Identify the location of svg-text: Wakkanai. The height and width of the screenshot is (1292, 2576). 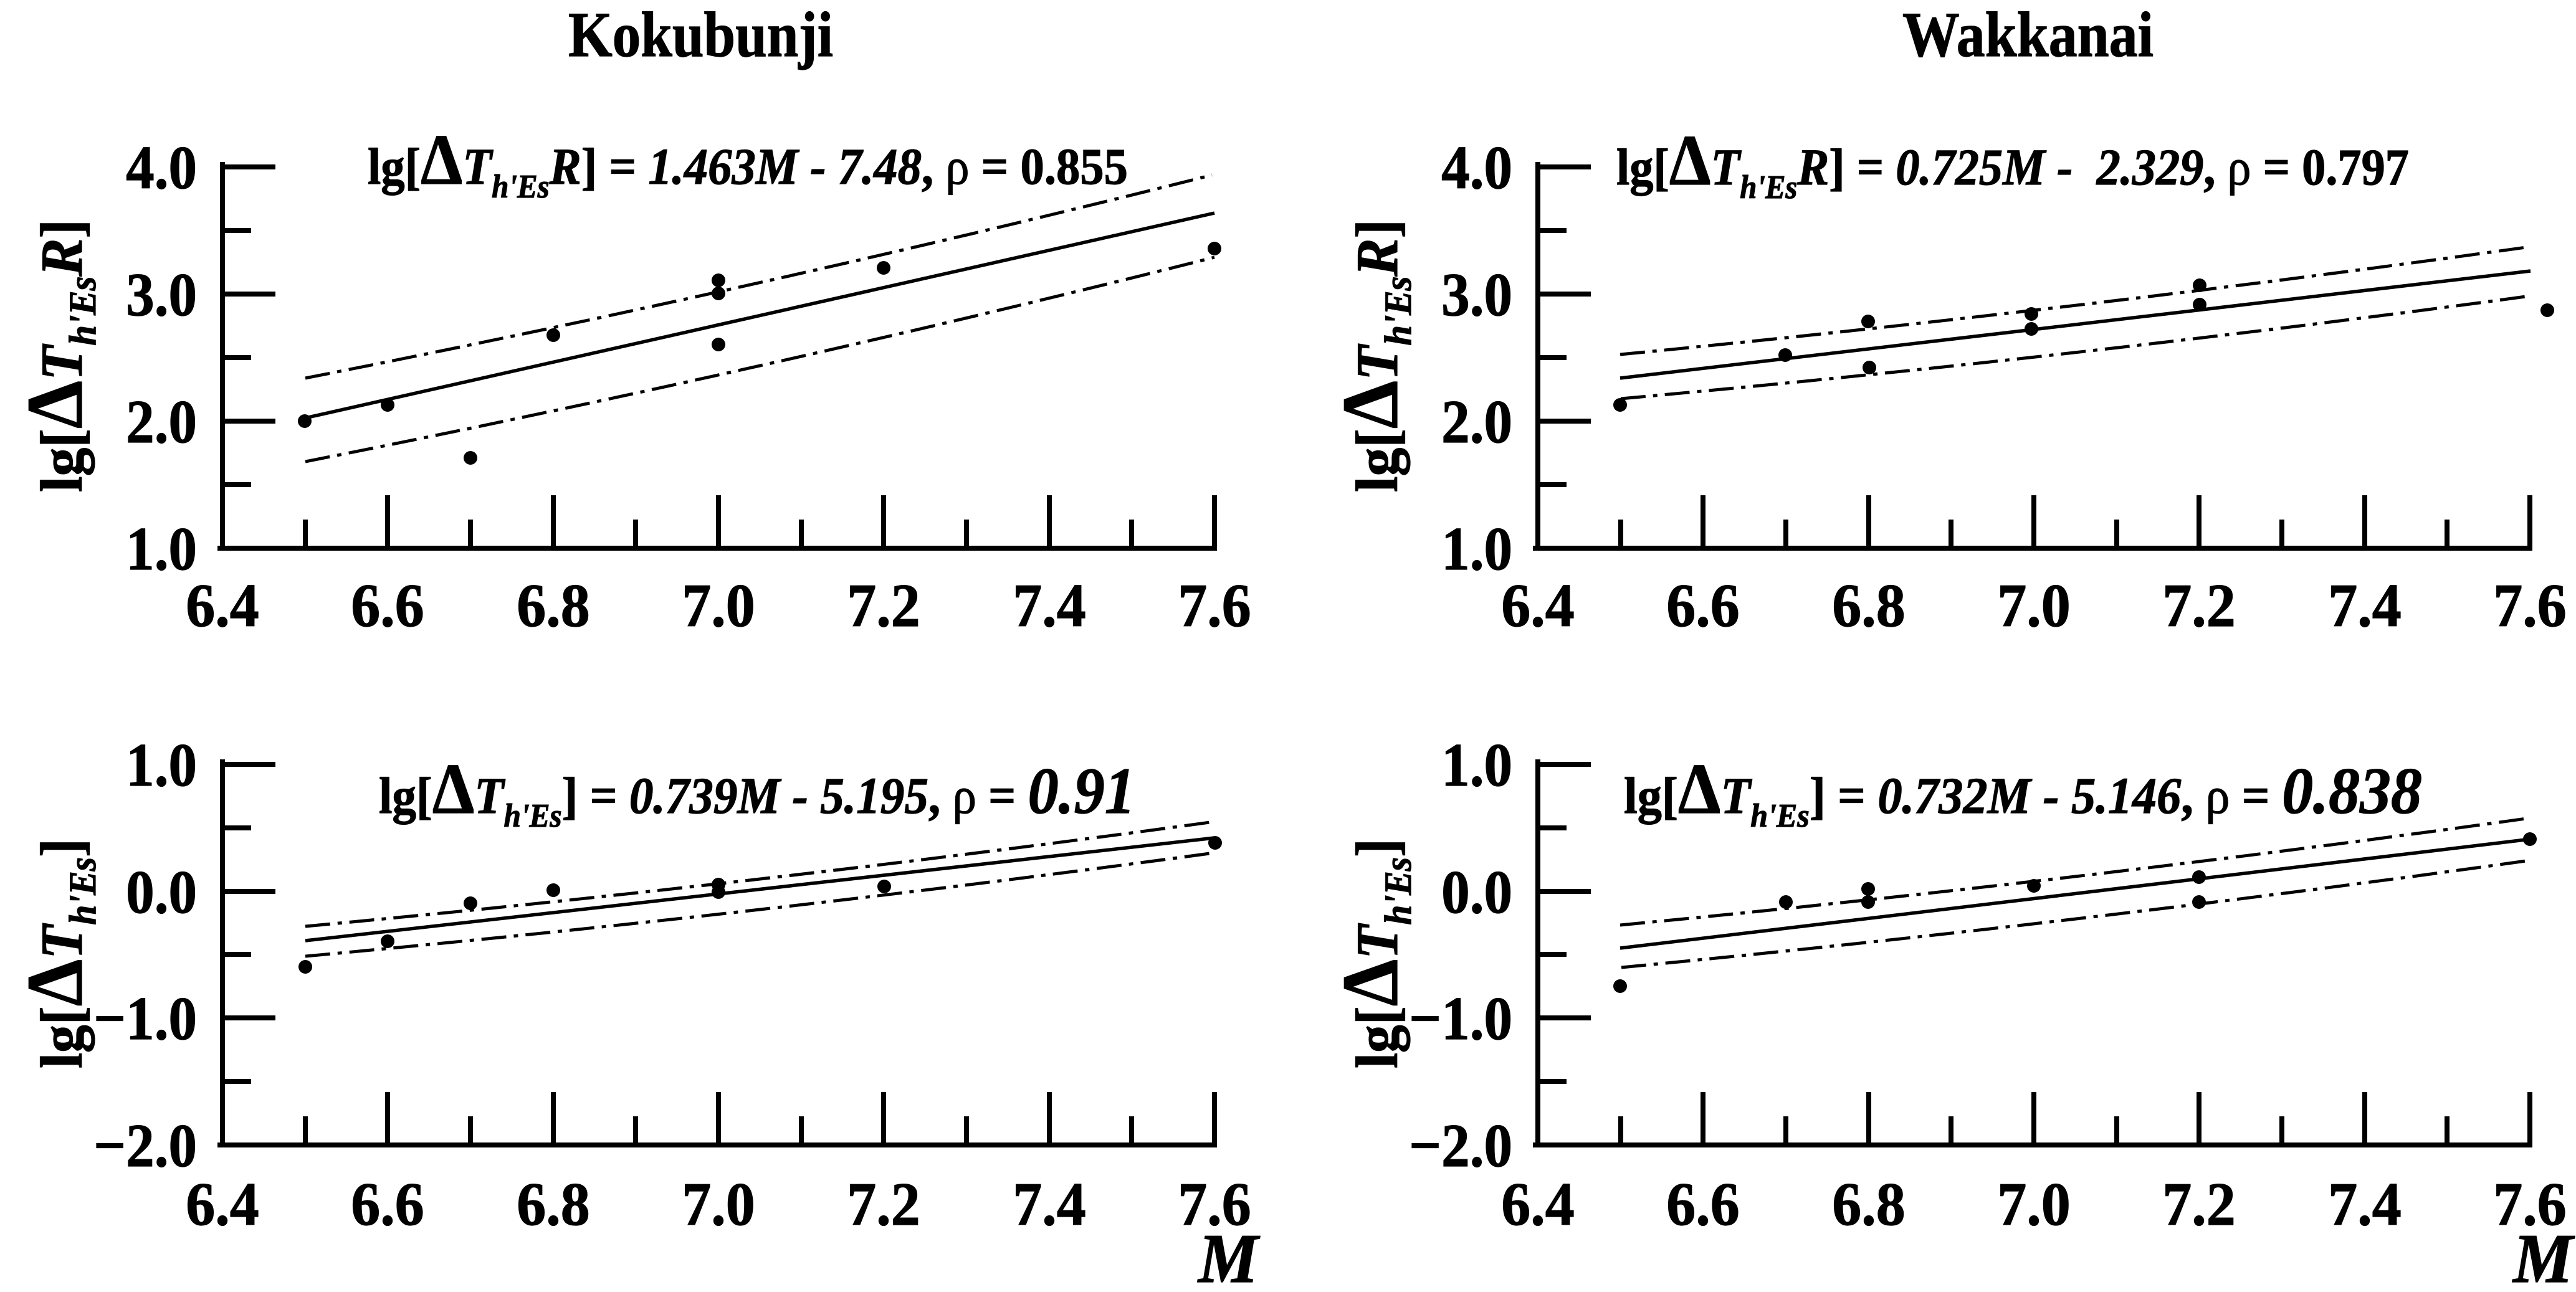
(2028, 35).